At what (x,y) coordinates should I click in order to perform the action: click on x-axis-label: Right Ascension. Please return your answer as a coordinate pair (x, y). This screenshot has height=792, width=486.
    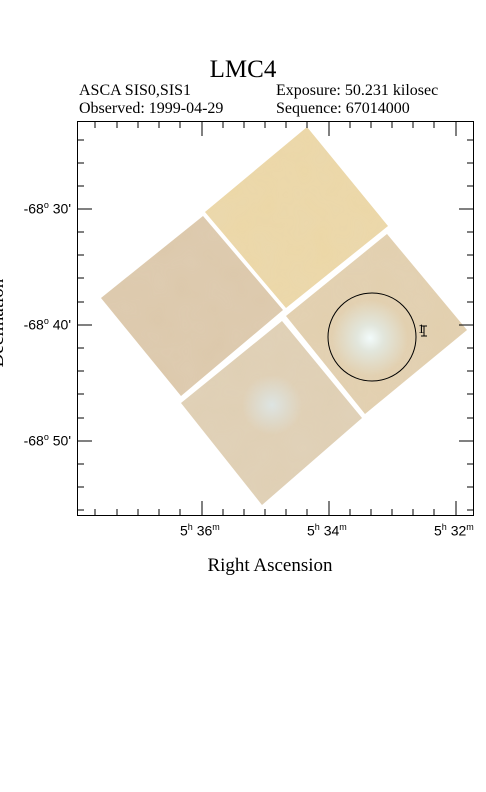
    Looking at the image, I should click on (270, 565).